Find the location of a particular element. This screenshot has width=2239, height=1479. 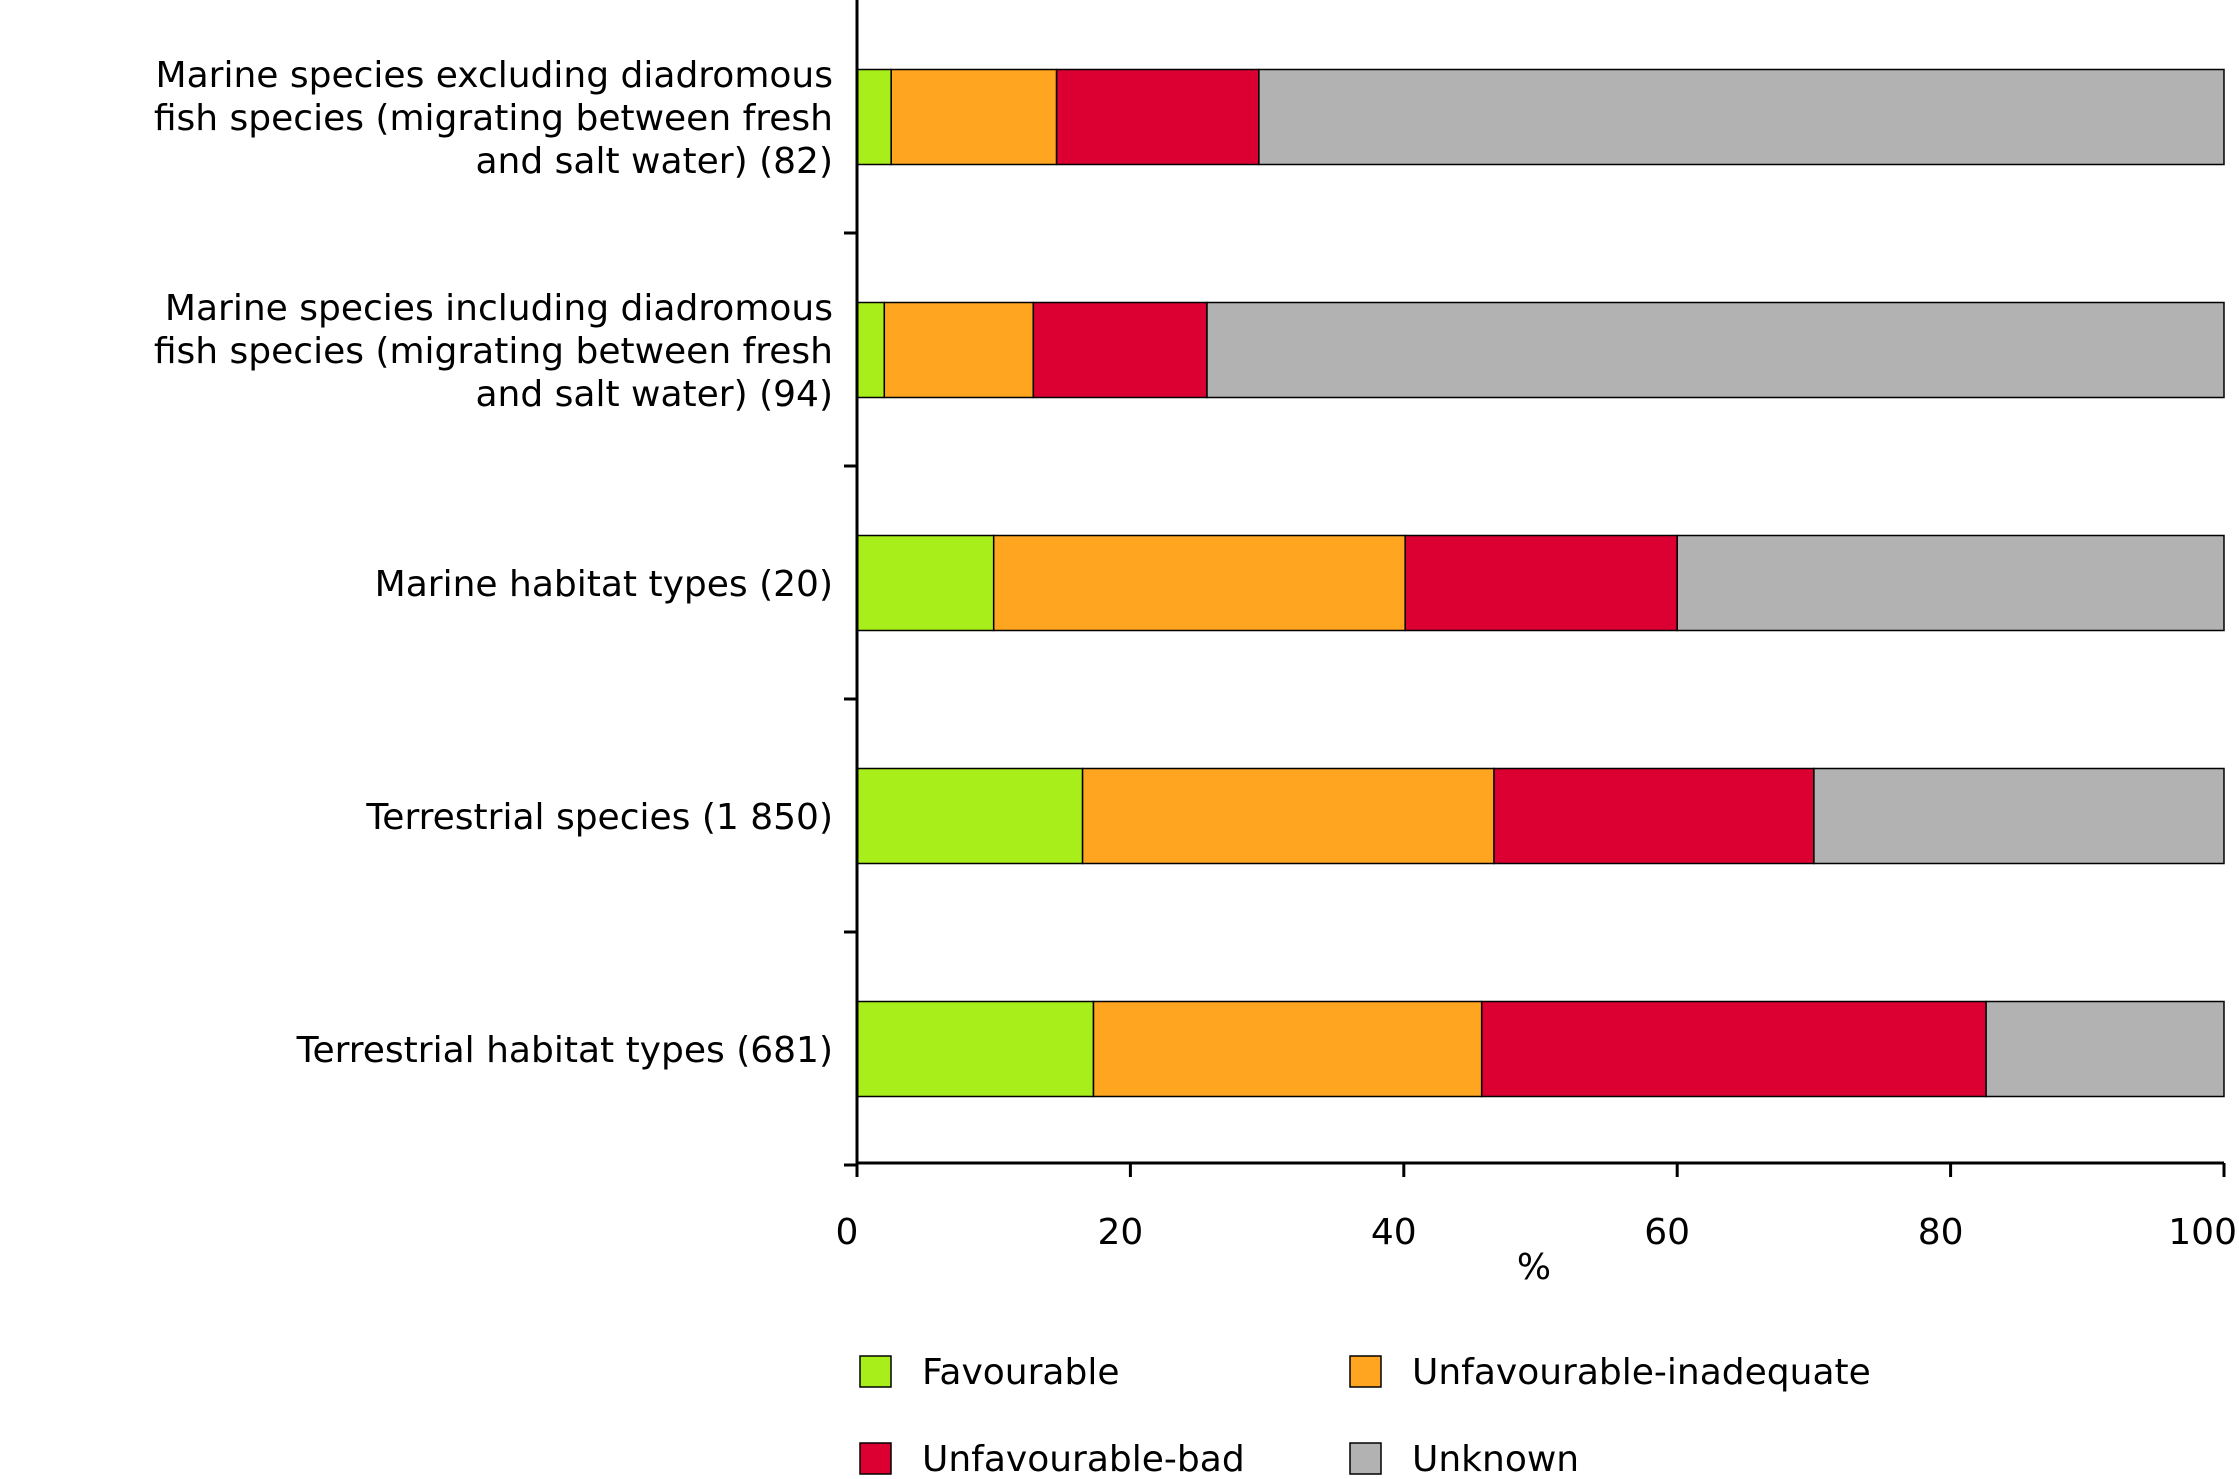

category-label-line: Marine species excluding diadromous is located at coordinates (494, 75).